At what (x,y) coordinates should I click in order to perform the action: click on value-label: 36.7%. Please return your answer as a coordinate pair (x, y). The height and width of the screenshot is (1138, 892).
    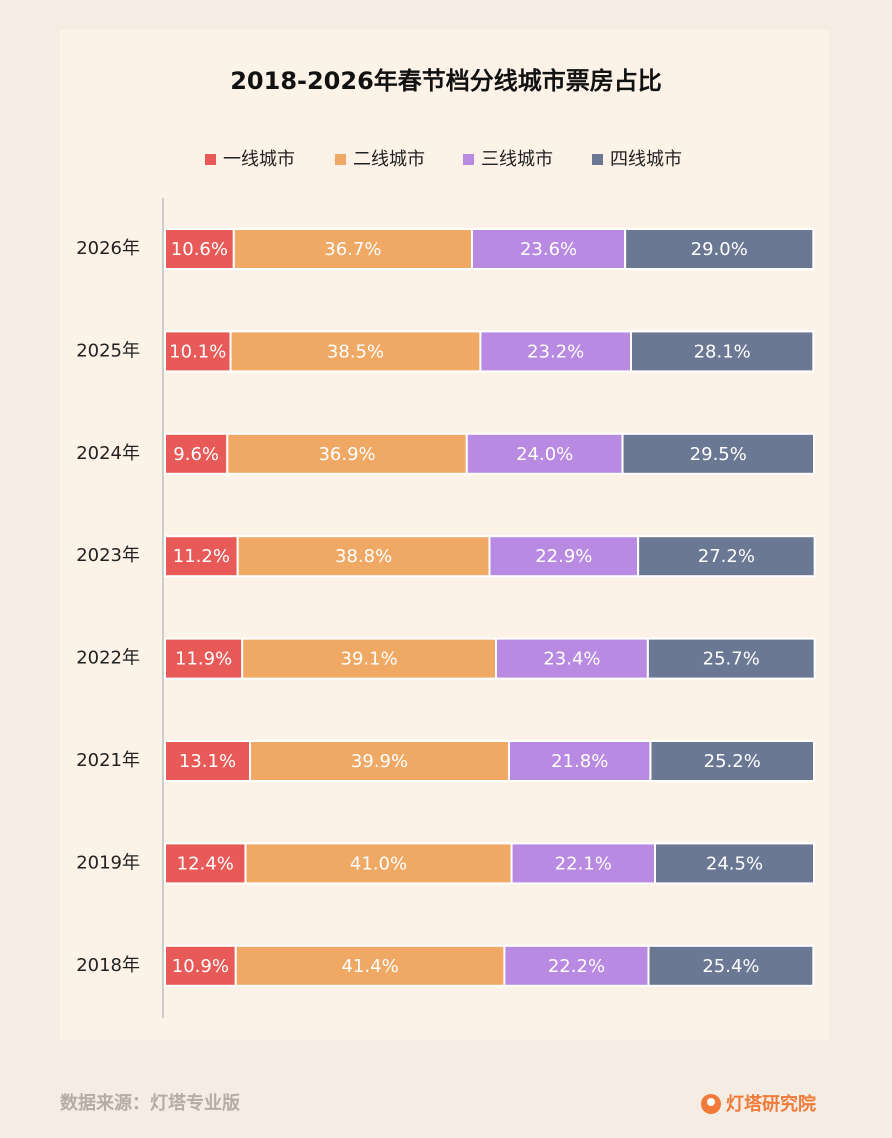
    Looking at the image, I should click on (352, 249).